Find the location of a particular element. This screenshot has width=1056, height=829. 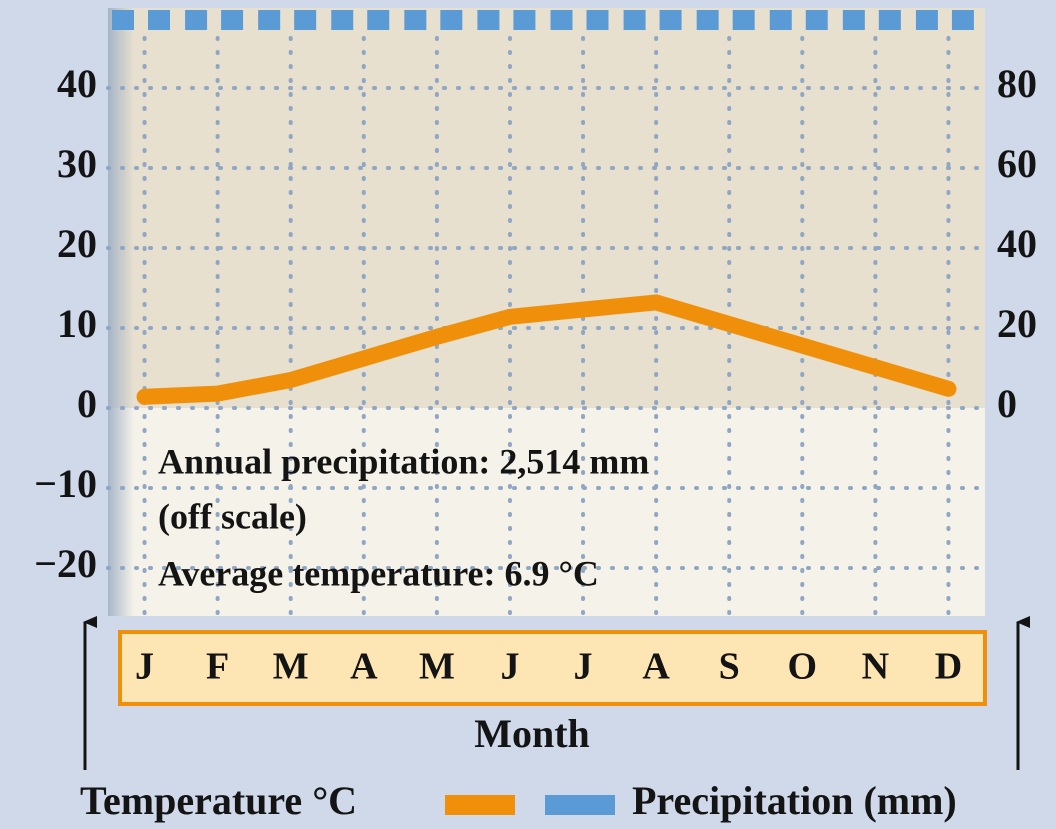

x-tick-label: O is located at coordinates (803, 667).